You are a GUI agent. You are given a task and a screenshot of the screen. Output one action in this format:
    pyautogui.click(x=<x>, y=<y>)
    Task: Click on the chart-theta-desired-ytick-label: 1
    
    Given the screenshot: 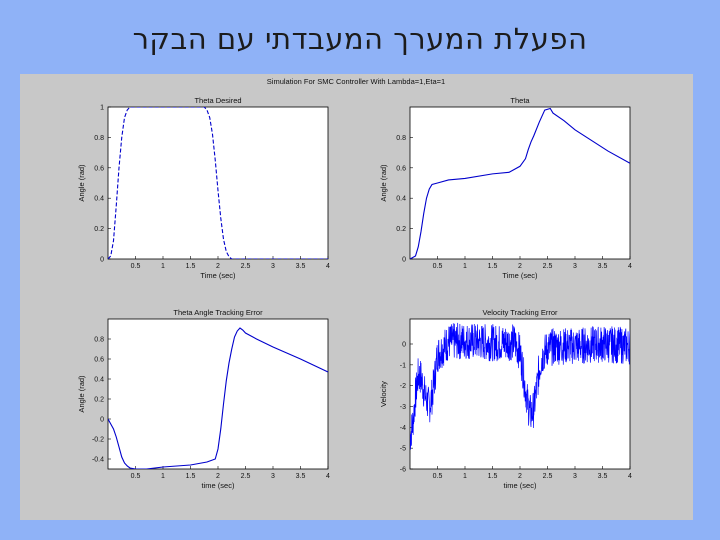 What is the action you would take?
    pyautogui.click(x=102, y=108)
    